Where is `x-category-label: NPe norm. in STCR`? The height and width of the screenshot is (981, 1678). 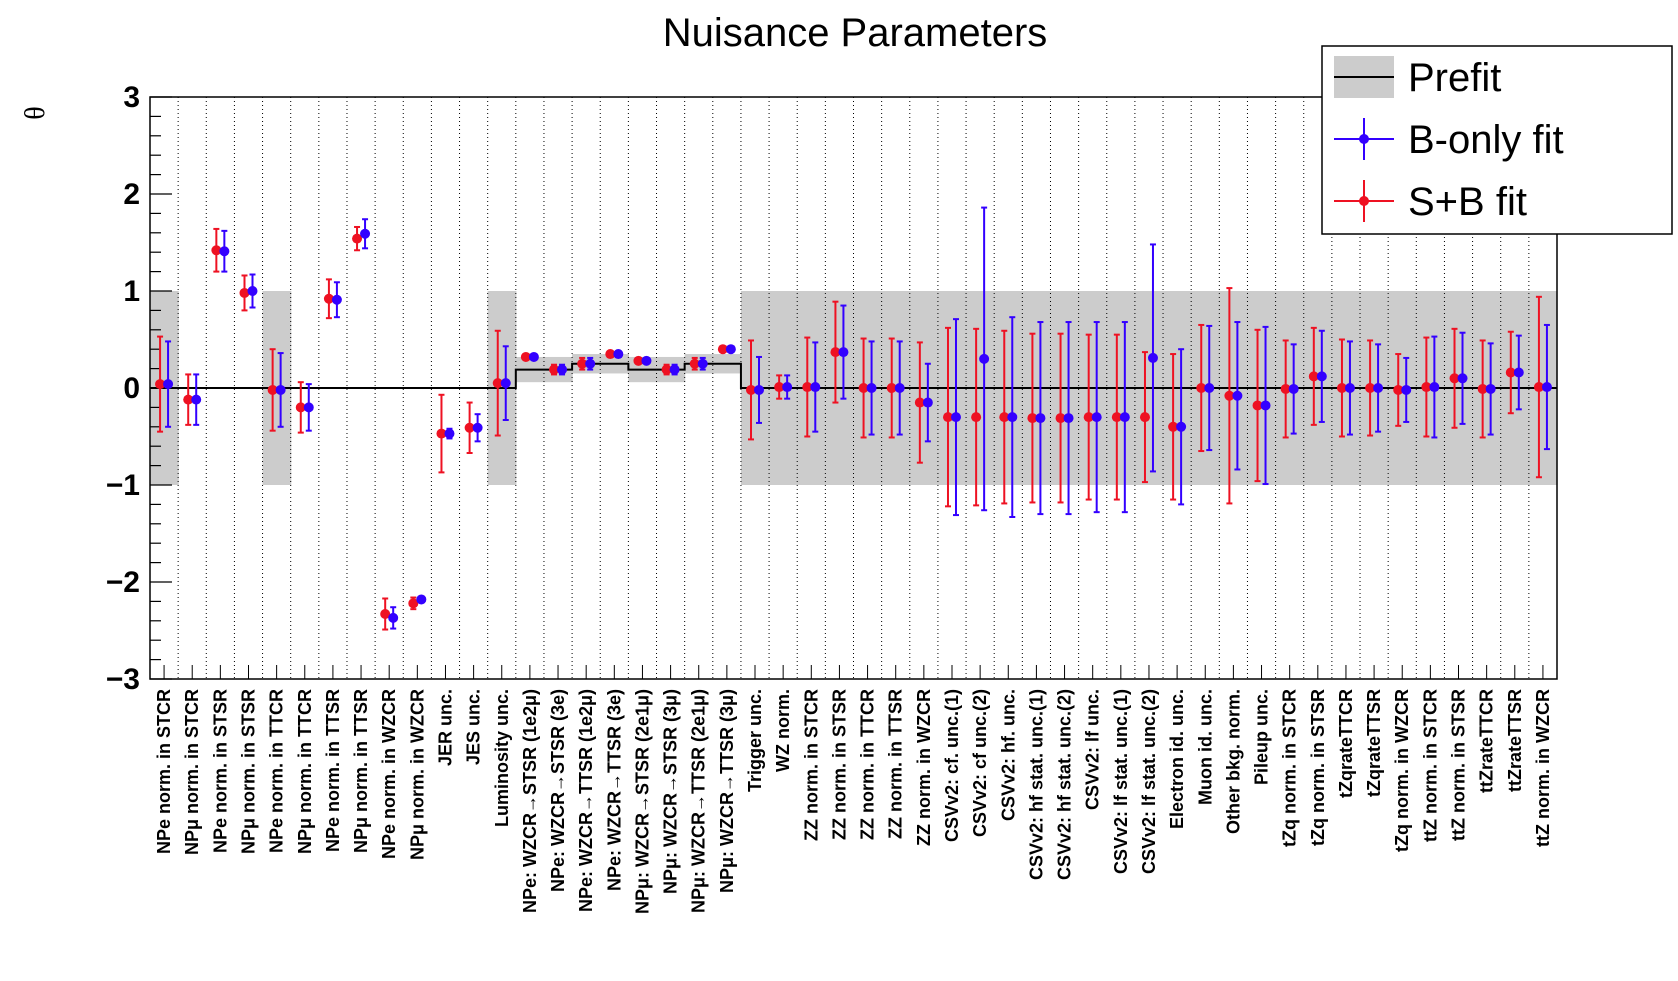 x-category-label: NPe norm. in STCR is located at coordinates (164, 771).